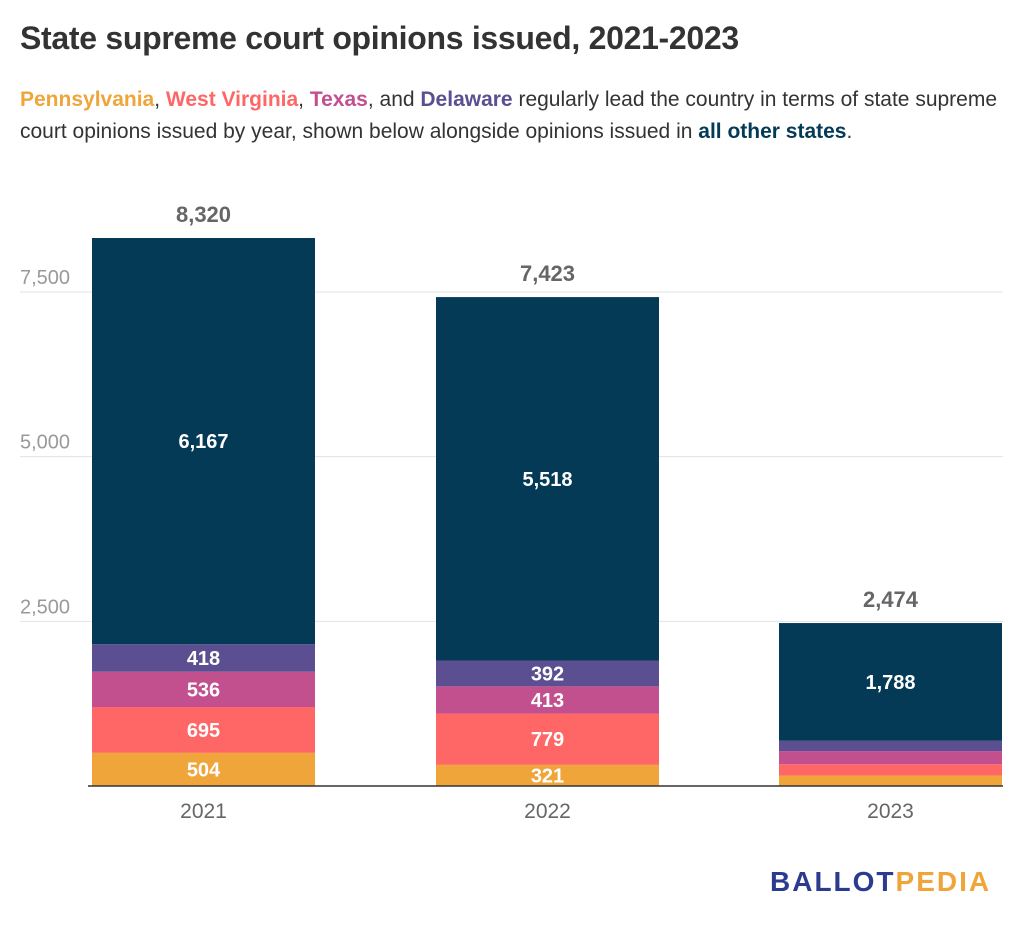 Image resolution: width=1024 pixels, height=926 pixels. I want to click on legend-pennsylvania: Pennsylvania, so click(87, 99).